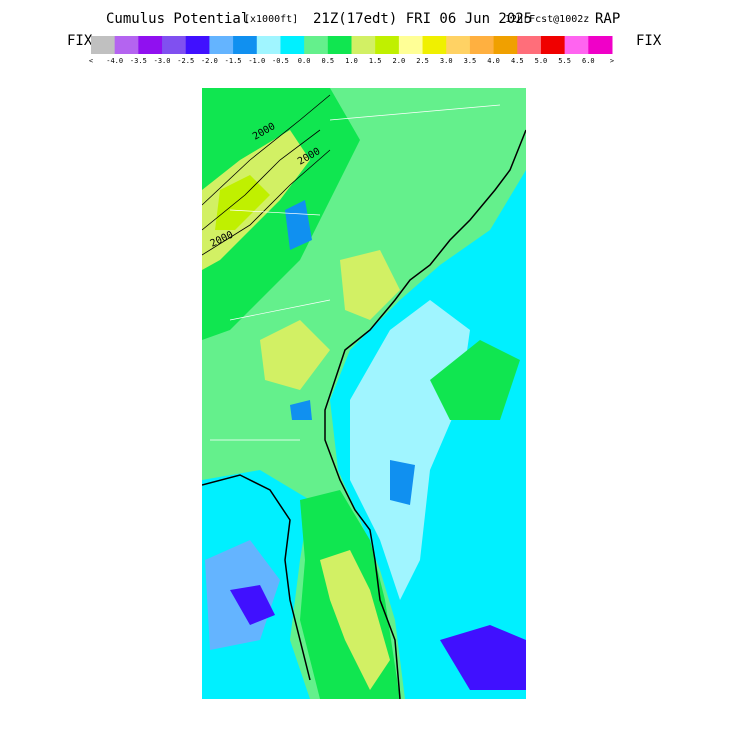  What do you see at coordinates (564, 61) in the screenshot?
I see `colorbar-label: 5.5` at bounding box center [564, 61].